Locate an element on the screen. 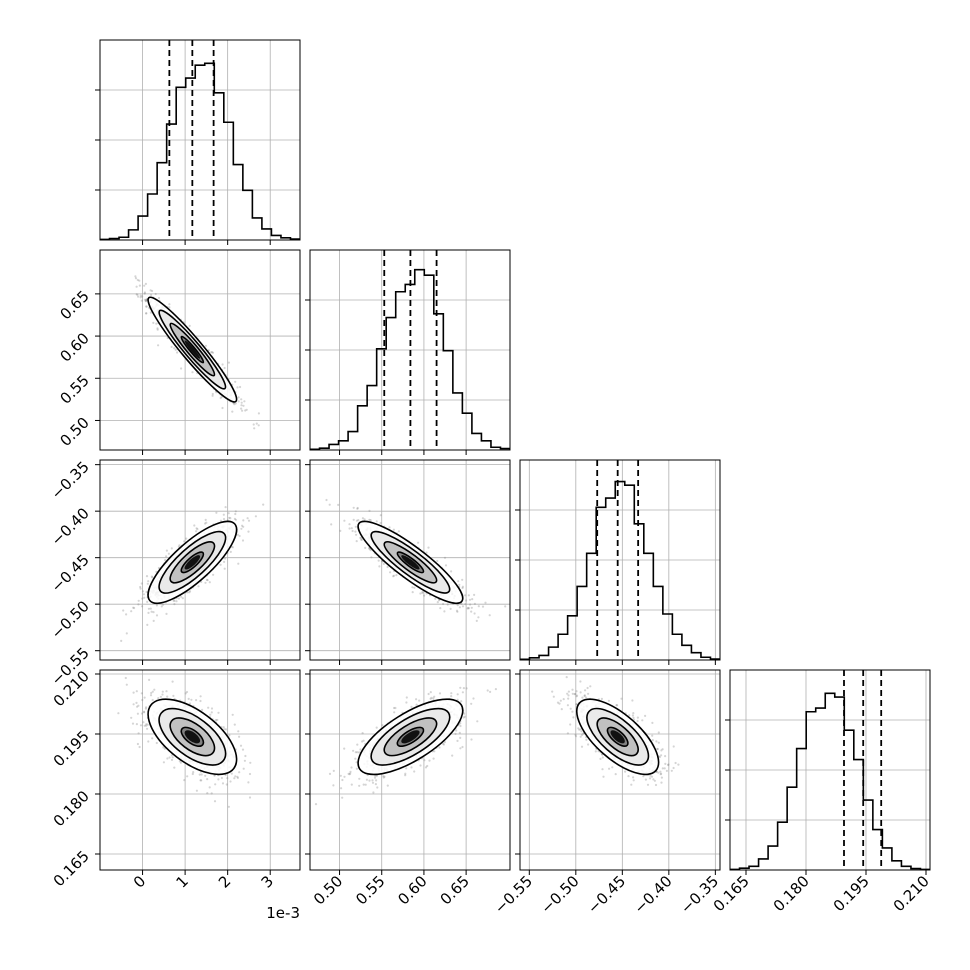 Image resolution: width=970 pixels, height=970 pixels. density-contours is located at coordinates (410, 737).